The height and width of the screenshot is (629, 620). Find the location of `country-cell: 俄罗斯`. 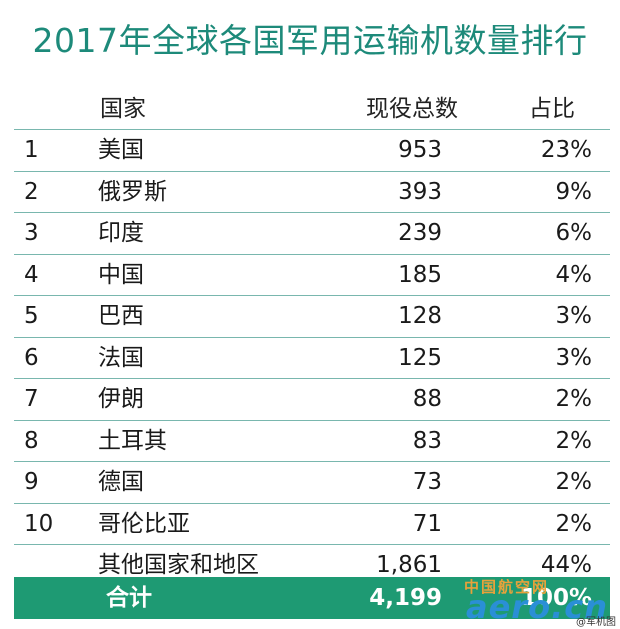

country-cell: 俄罗斯 is located at coordinates (132, 191).